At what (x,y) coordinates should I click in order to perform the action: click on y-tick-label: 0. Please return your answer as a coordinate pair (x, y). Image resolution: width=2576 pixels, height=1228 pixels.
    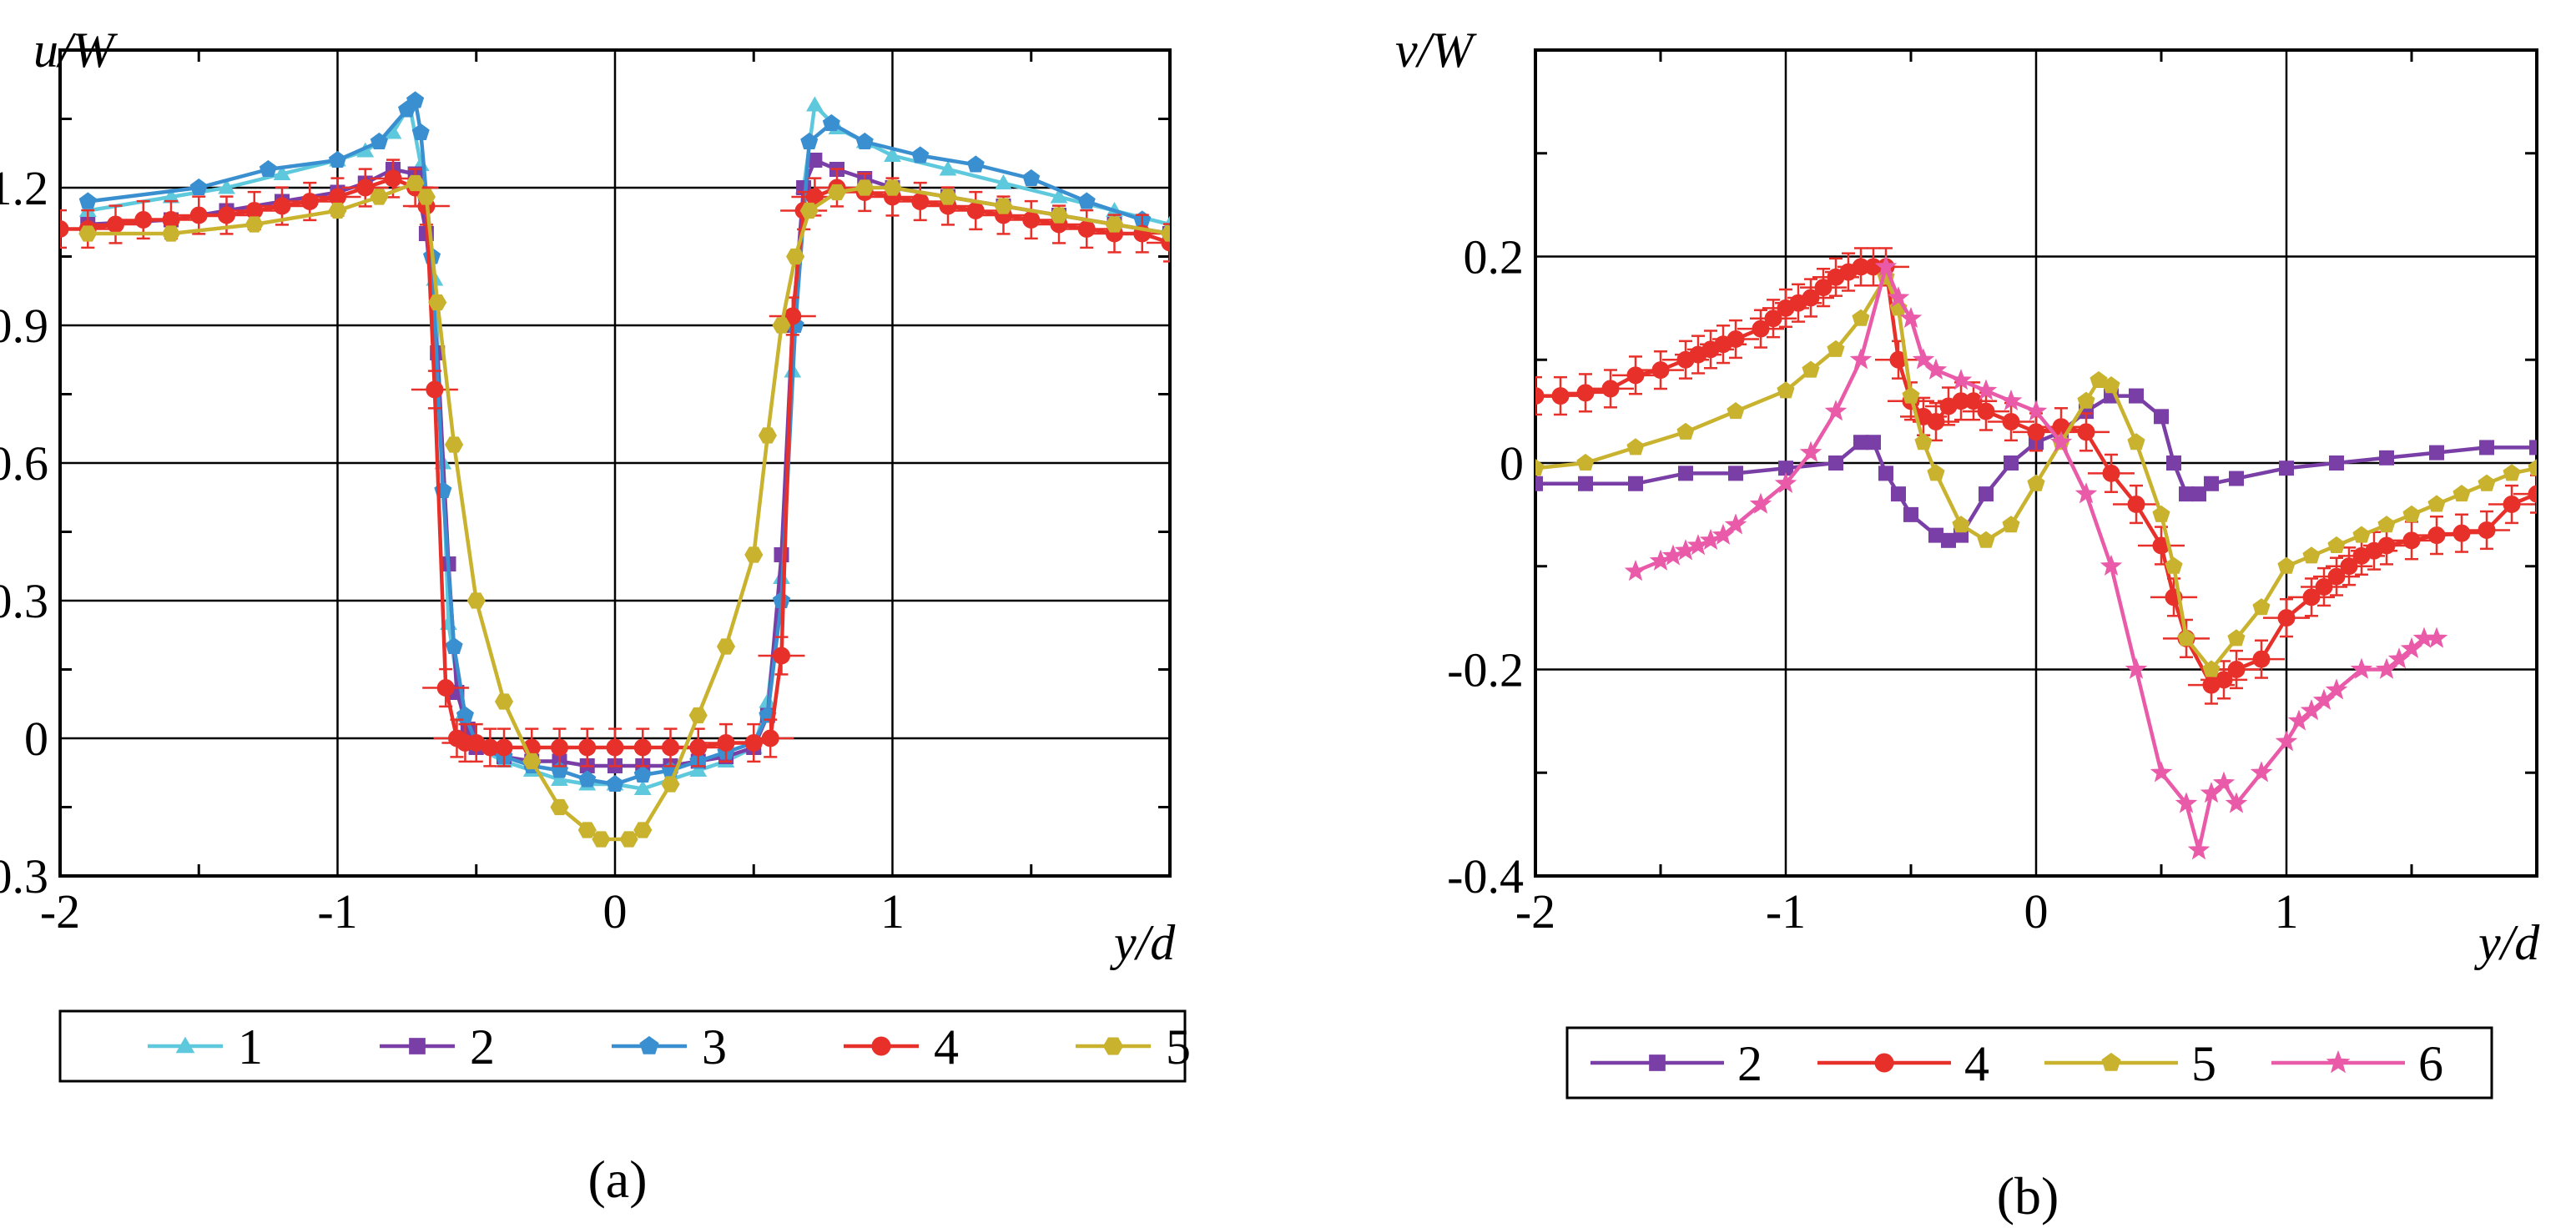
    Looking at the image, I should click on (1512, 464).